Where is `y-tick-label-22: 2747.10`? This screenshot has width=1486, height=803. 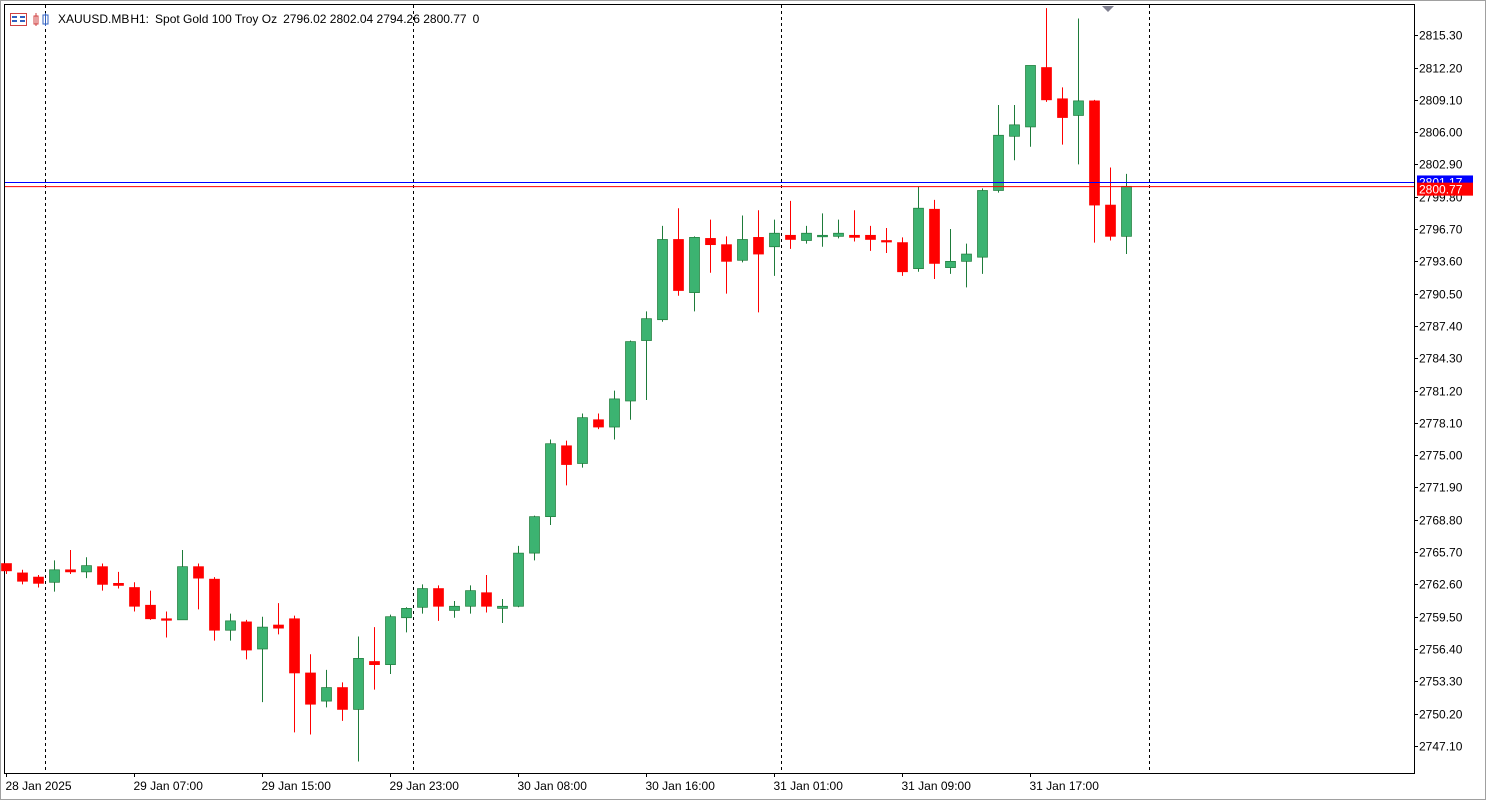 y-tick-label-22: 2747.10 is located at coordinates (1441, 747).